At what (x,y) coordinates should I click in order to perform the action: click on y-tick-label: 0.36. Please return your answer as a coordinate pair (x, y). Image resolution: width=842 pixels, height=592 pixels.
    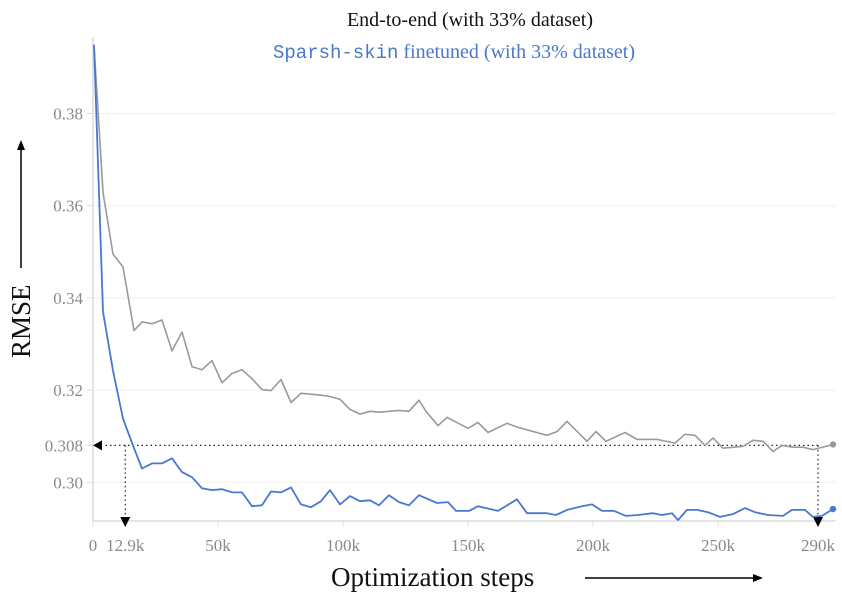
    Looking at the image, I should click on (68, 206).